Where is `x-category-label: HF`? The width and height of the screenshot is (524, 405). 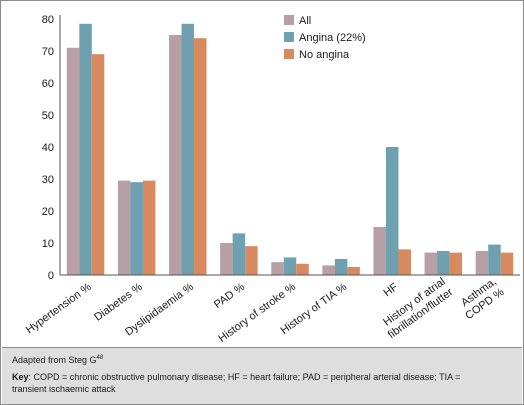
x-category-label: HF is located at coordinates (390, 290).